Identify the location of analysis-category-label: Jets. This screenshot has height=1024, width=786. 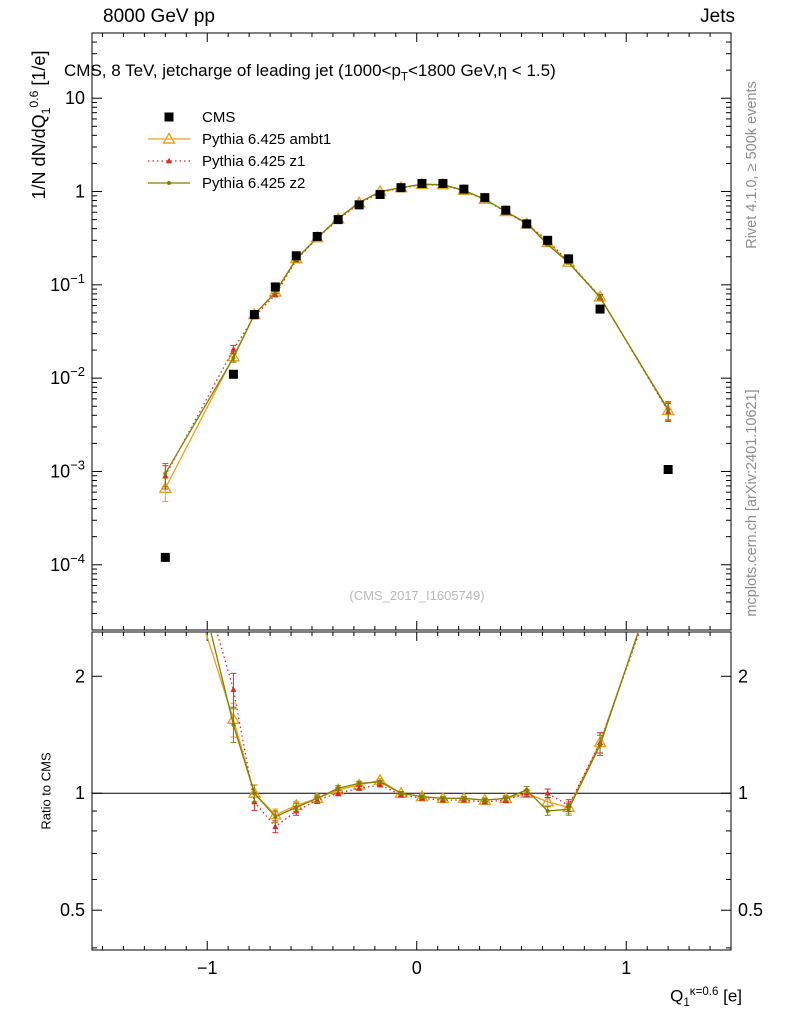
(717, 16).